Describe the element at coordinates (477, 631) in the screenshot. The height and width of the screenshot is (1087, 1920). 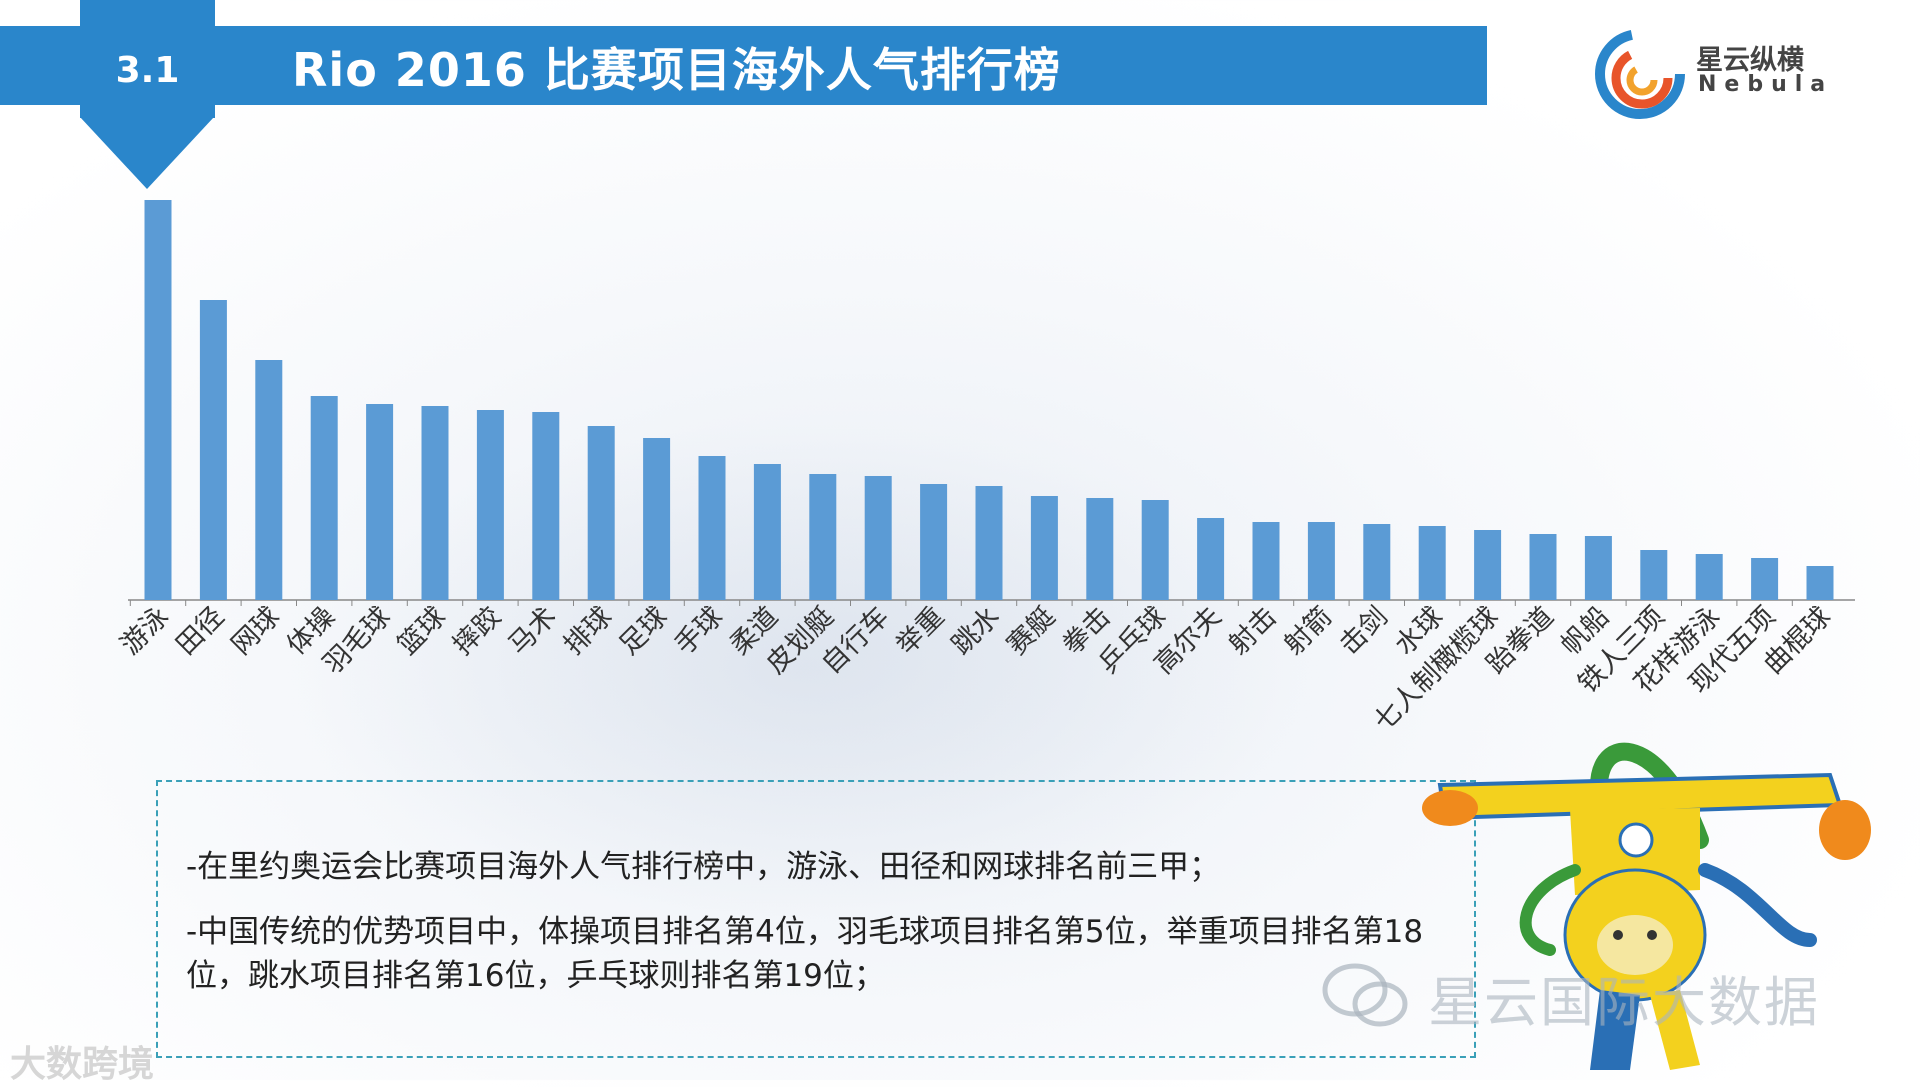
I see `x-tick-label: 摔跤` at that location.